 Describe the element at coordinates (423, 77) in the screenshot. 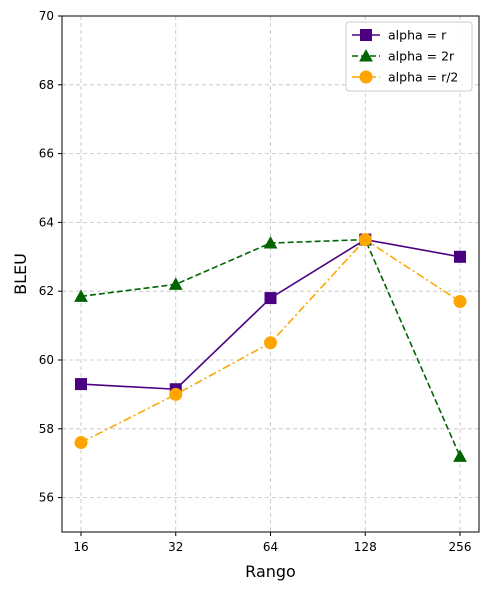

I see `legend-label: alpha = r/2` at that location.